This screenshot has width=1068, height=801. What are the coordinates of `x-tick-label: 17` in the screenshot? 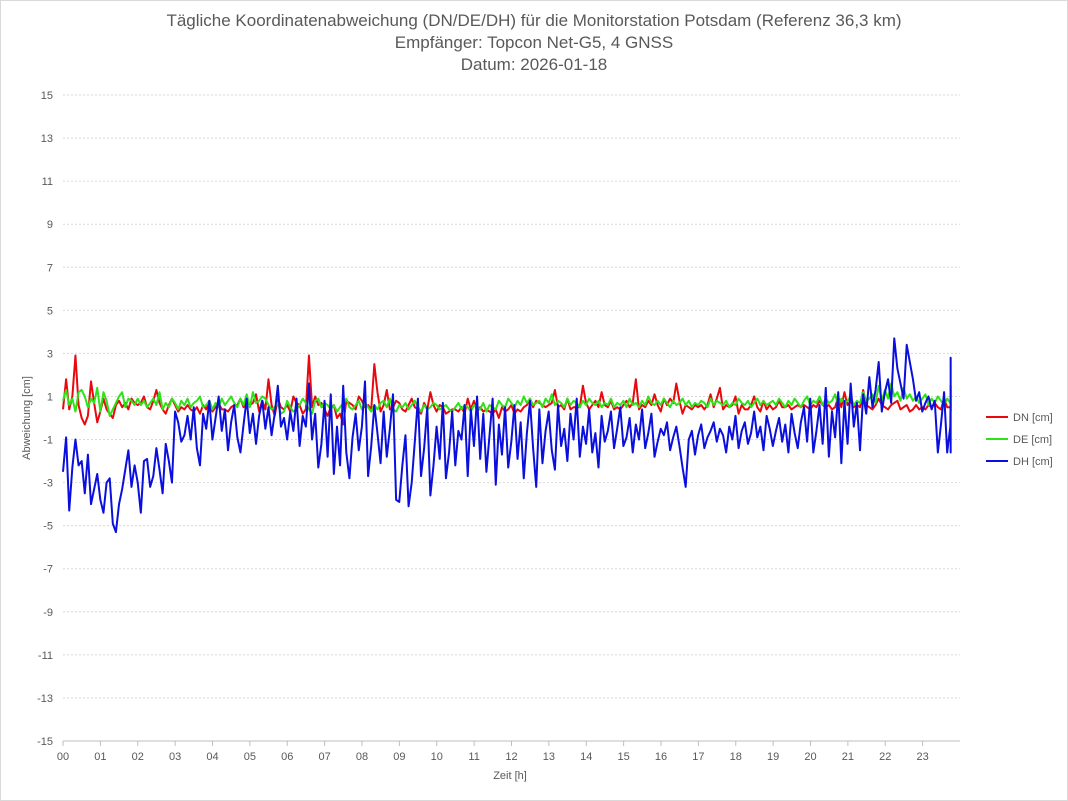 It's located at (698, 757).